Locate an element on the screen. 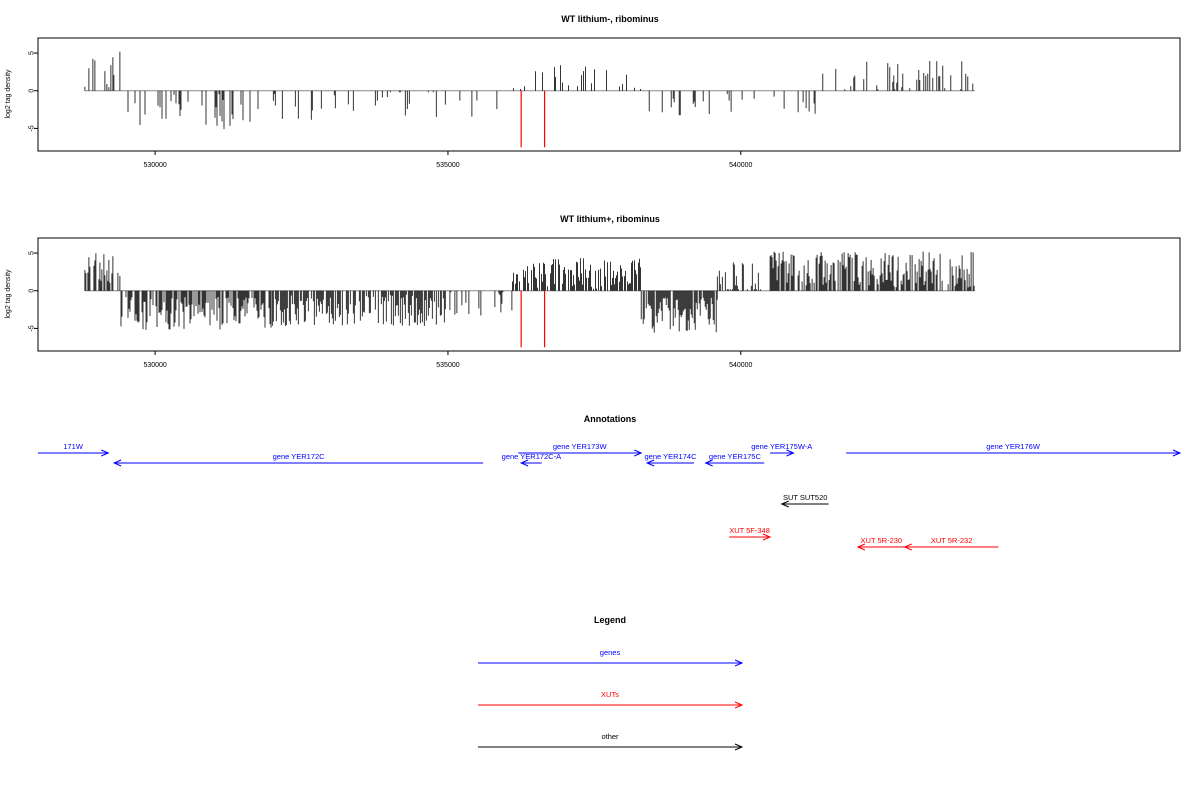  feature-genes: gene YER175W-A is located at coordinates (781, 449).